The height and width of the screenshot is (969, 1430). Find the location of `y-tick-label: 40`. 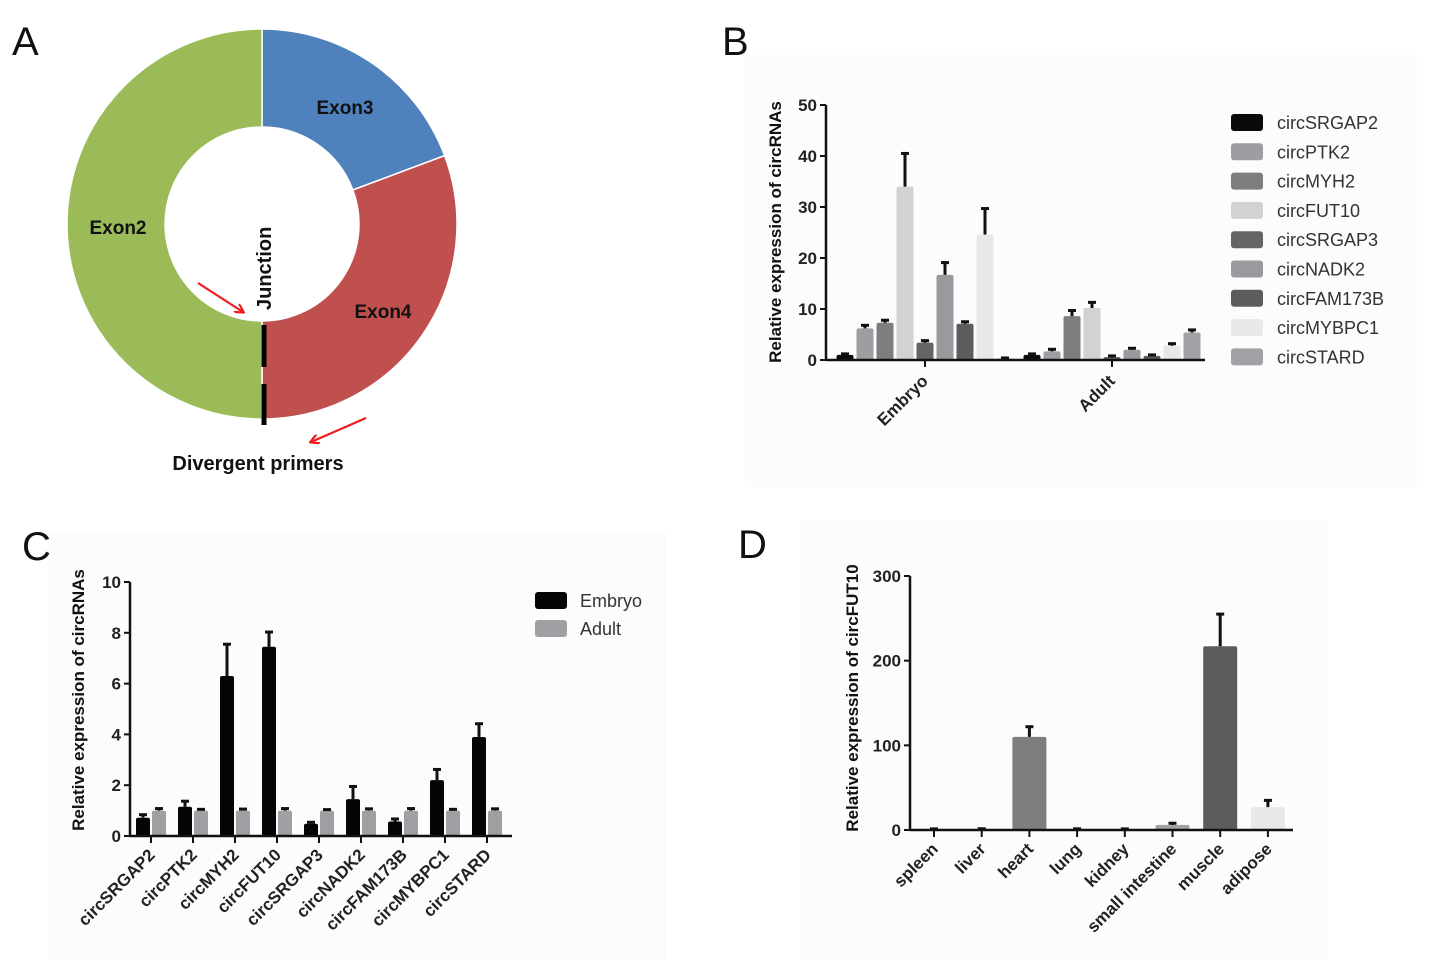

y-tick-label: 40 is located at coordinates (807, 156).